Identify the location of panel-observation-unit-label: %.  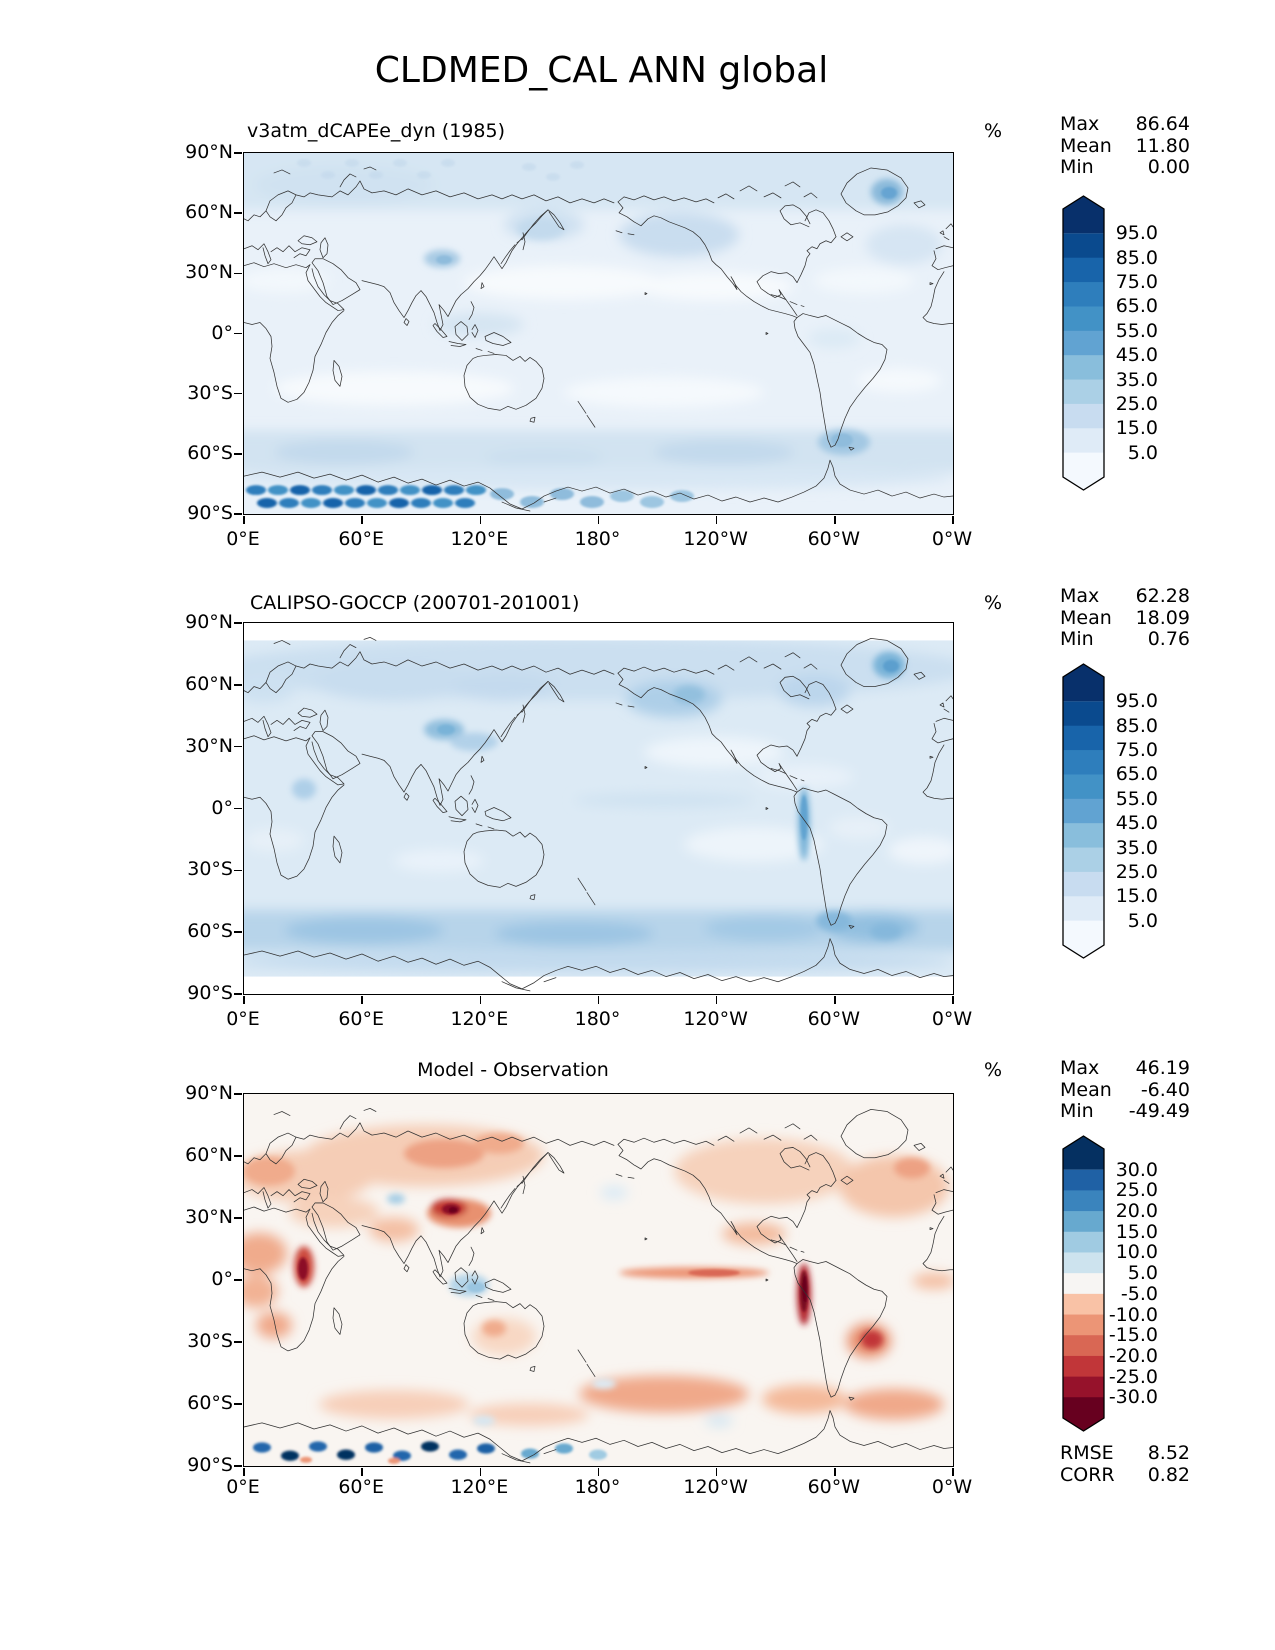
(992, 603).